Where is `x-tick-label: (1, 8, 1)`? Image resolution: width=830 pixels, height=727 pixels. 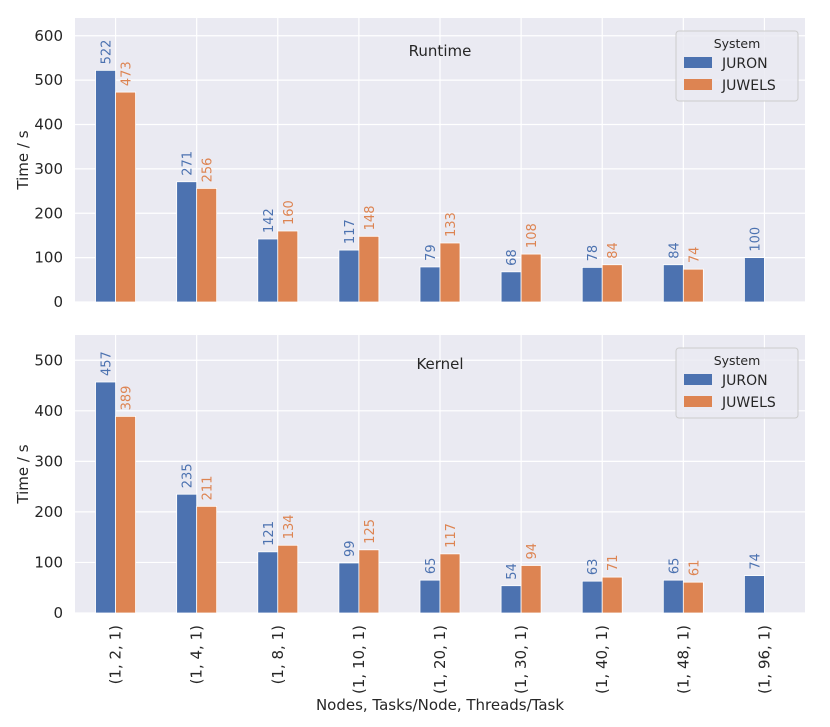
x-tick-label: (1, 8, 1) is located at coordinates (278, 654).